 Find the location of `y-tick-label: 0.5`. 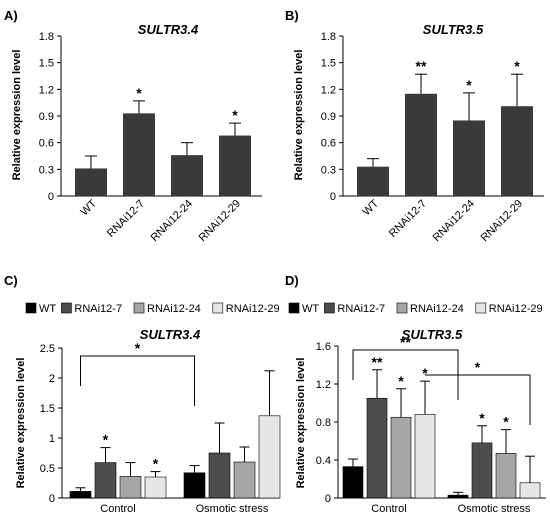

y-tick-label: 0.5 is located at coordinates (47, 469).